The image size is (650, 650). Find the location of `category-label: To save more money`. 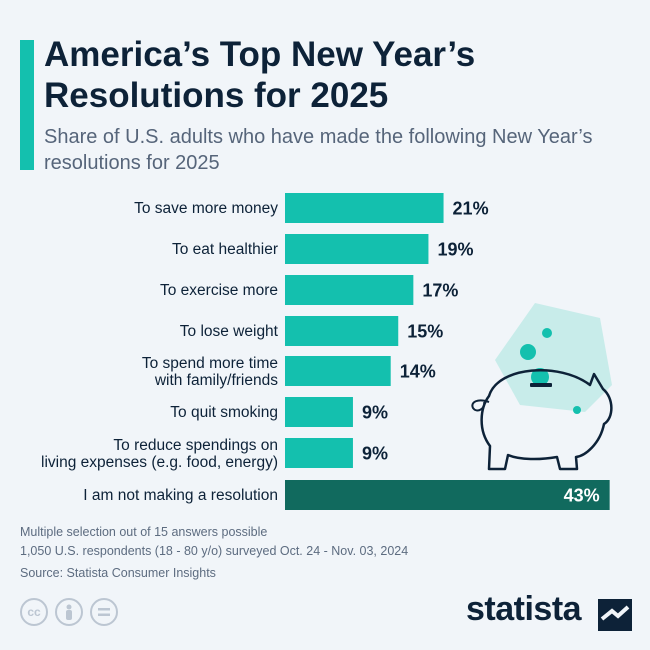

category-label: To save more money is located at coordinates (206, 208).